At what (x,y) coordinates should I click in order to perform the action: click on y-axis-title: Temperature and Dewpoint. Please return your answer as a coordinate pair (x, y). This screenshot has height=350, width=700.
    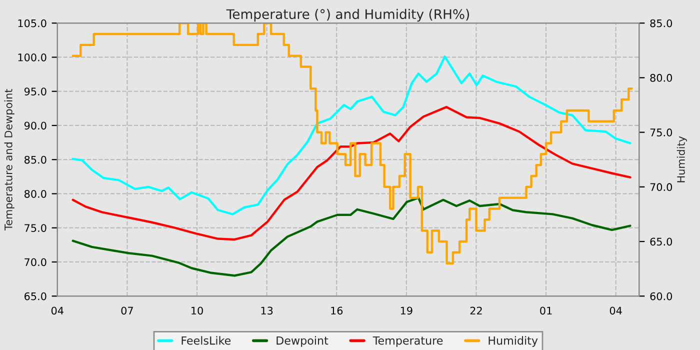
    Looking at the image, I should click on (9, 159).